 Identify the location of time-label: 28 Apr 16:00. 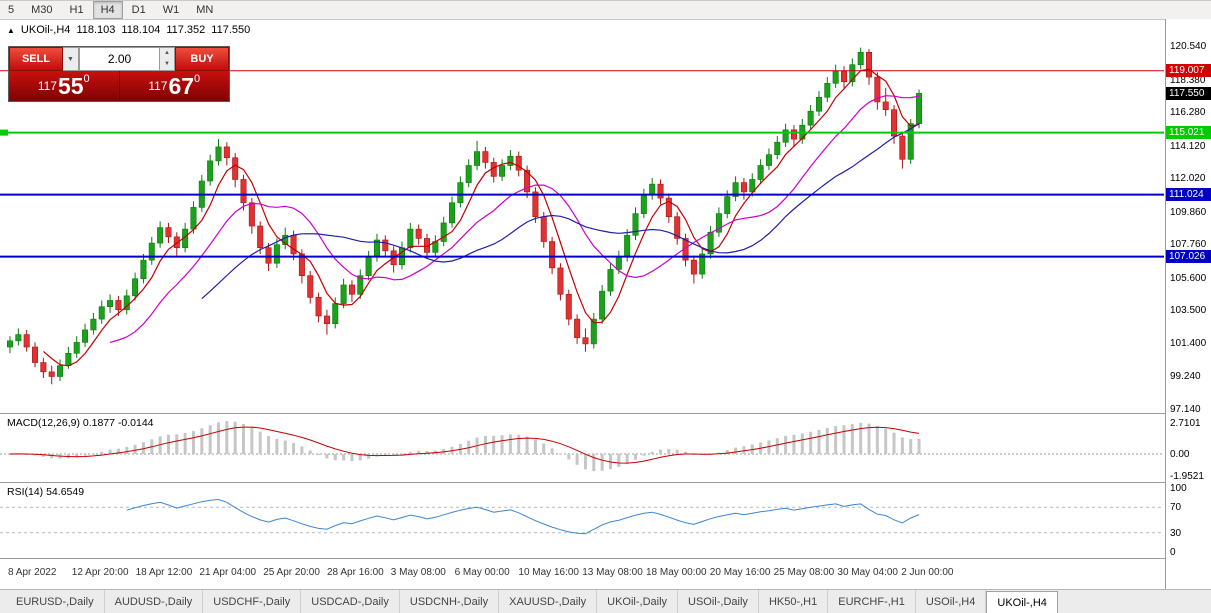
(355, 572).